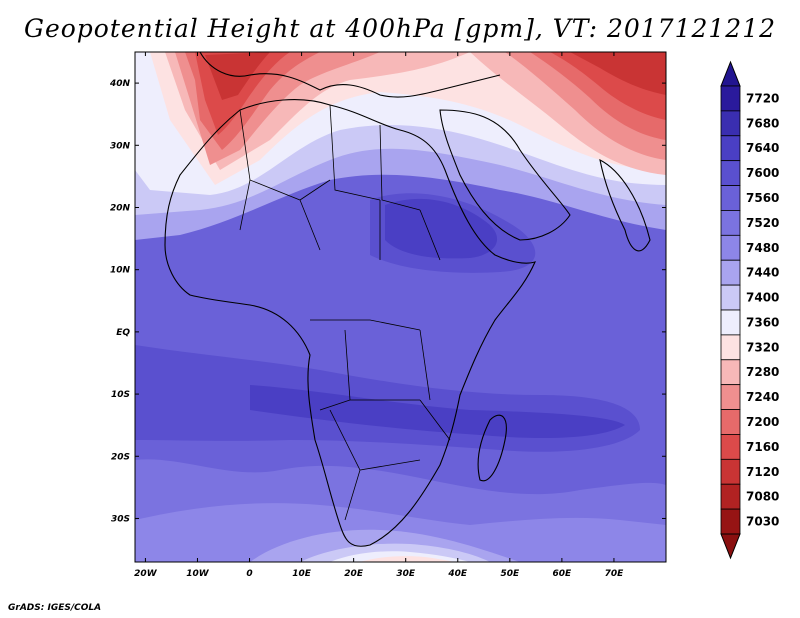 This screenshot has width=800, height=618. What do you see at coordinates (762, 173) in the screenshot?
I see `colorbar-label: 7600` at bounding box center [762, 173].